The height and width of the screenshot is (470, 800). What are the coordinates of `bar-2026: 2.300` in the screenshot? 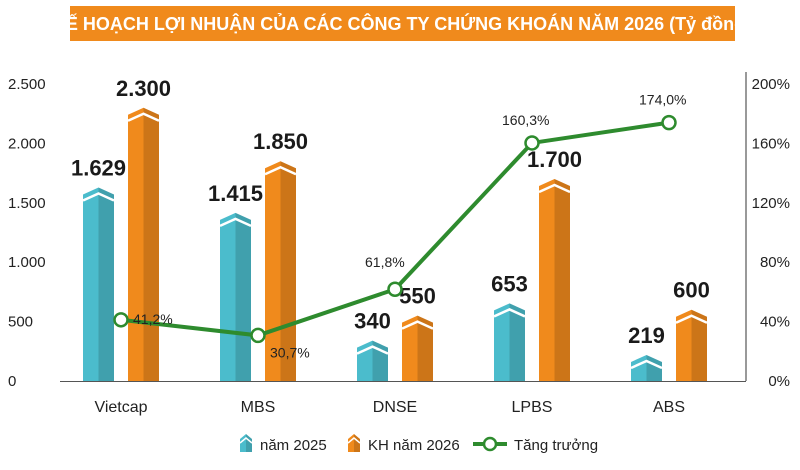 It's located at (143, 228).